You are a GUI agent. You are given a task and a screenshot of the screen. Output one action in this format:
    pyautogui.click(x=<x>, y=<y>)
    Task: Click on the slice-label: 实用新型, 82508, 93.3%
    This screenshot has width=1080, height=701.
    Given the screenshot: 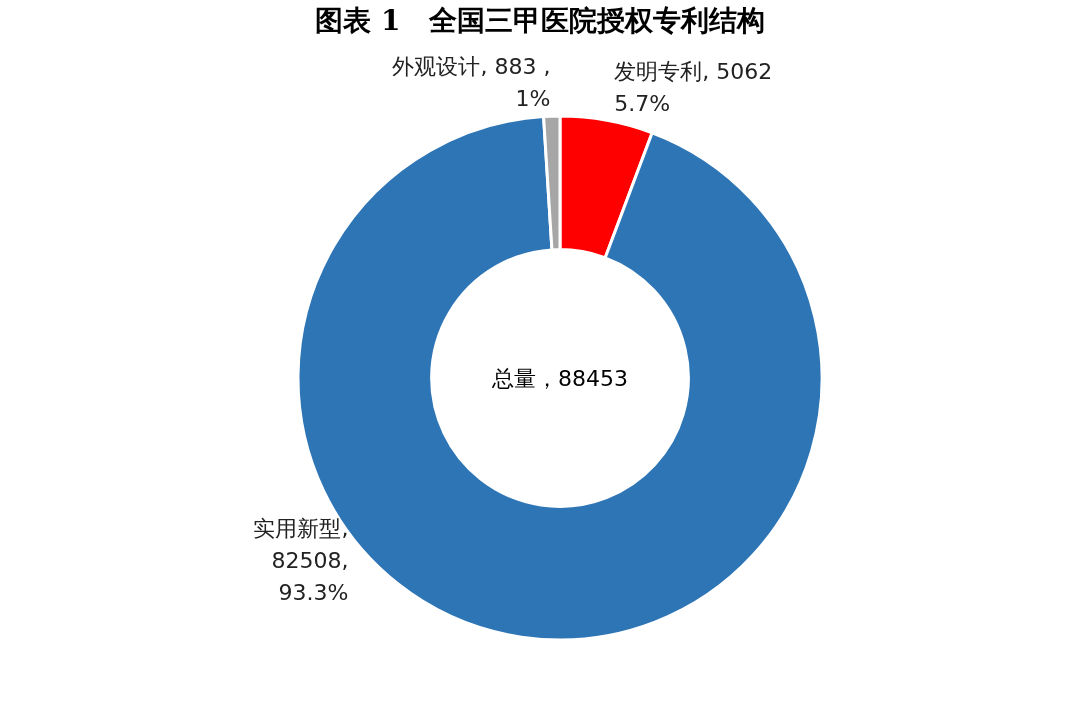 What is the action you would take?
    pyautogui.click(x=301, y=561)
    